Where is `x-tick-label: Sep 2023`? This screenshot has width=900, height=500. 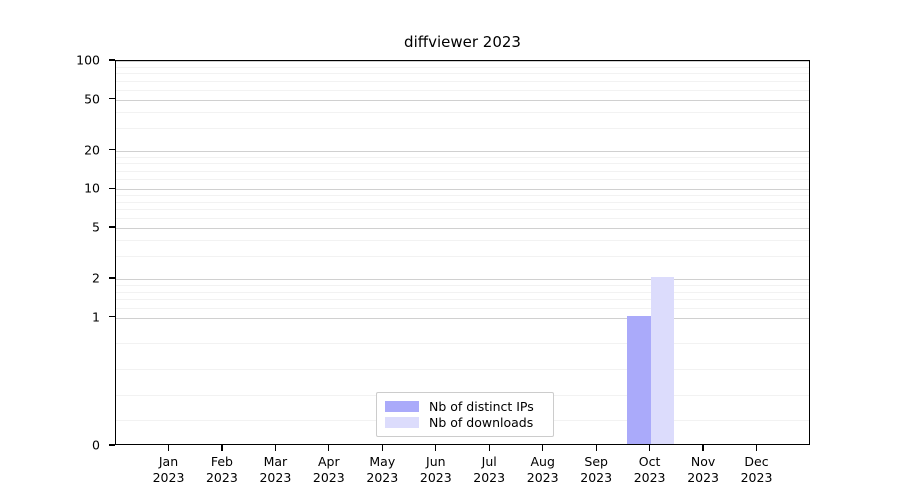
x-tick-label: Sep 2023 is located at coordinates (596, 469).